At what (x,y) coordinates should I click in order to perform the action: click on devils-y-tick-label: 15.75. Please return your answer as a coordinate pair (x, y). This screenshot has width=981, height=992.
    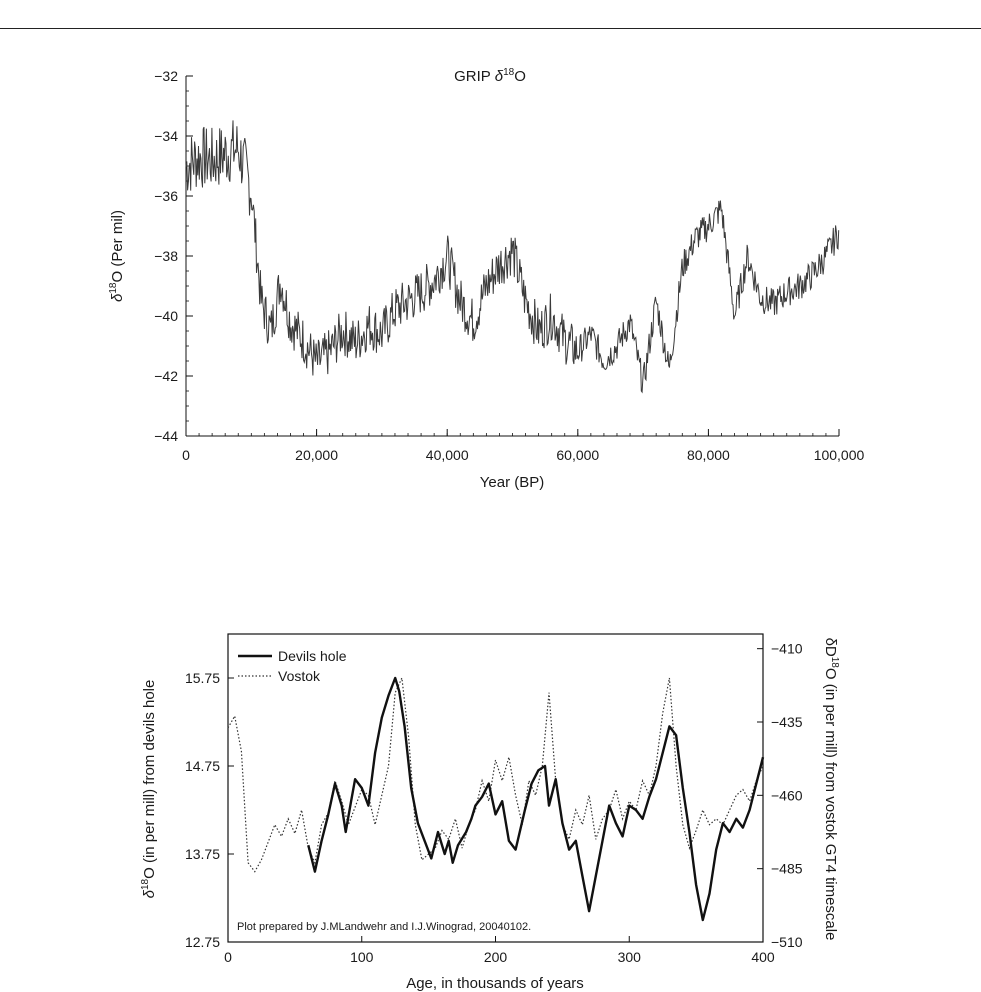
    Looking at the image, I should click on (202, 678).